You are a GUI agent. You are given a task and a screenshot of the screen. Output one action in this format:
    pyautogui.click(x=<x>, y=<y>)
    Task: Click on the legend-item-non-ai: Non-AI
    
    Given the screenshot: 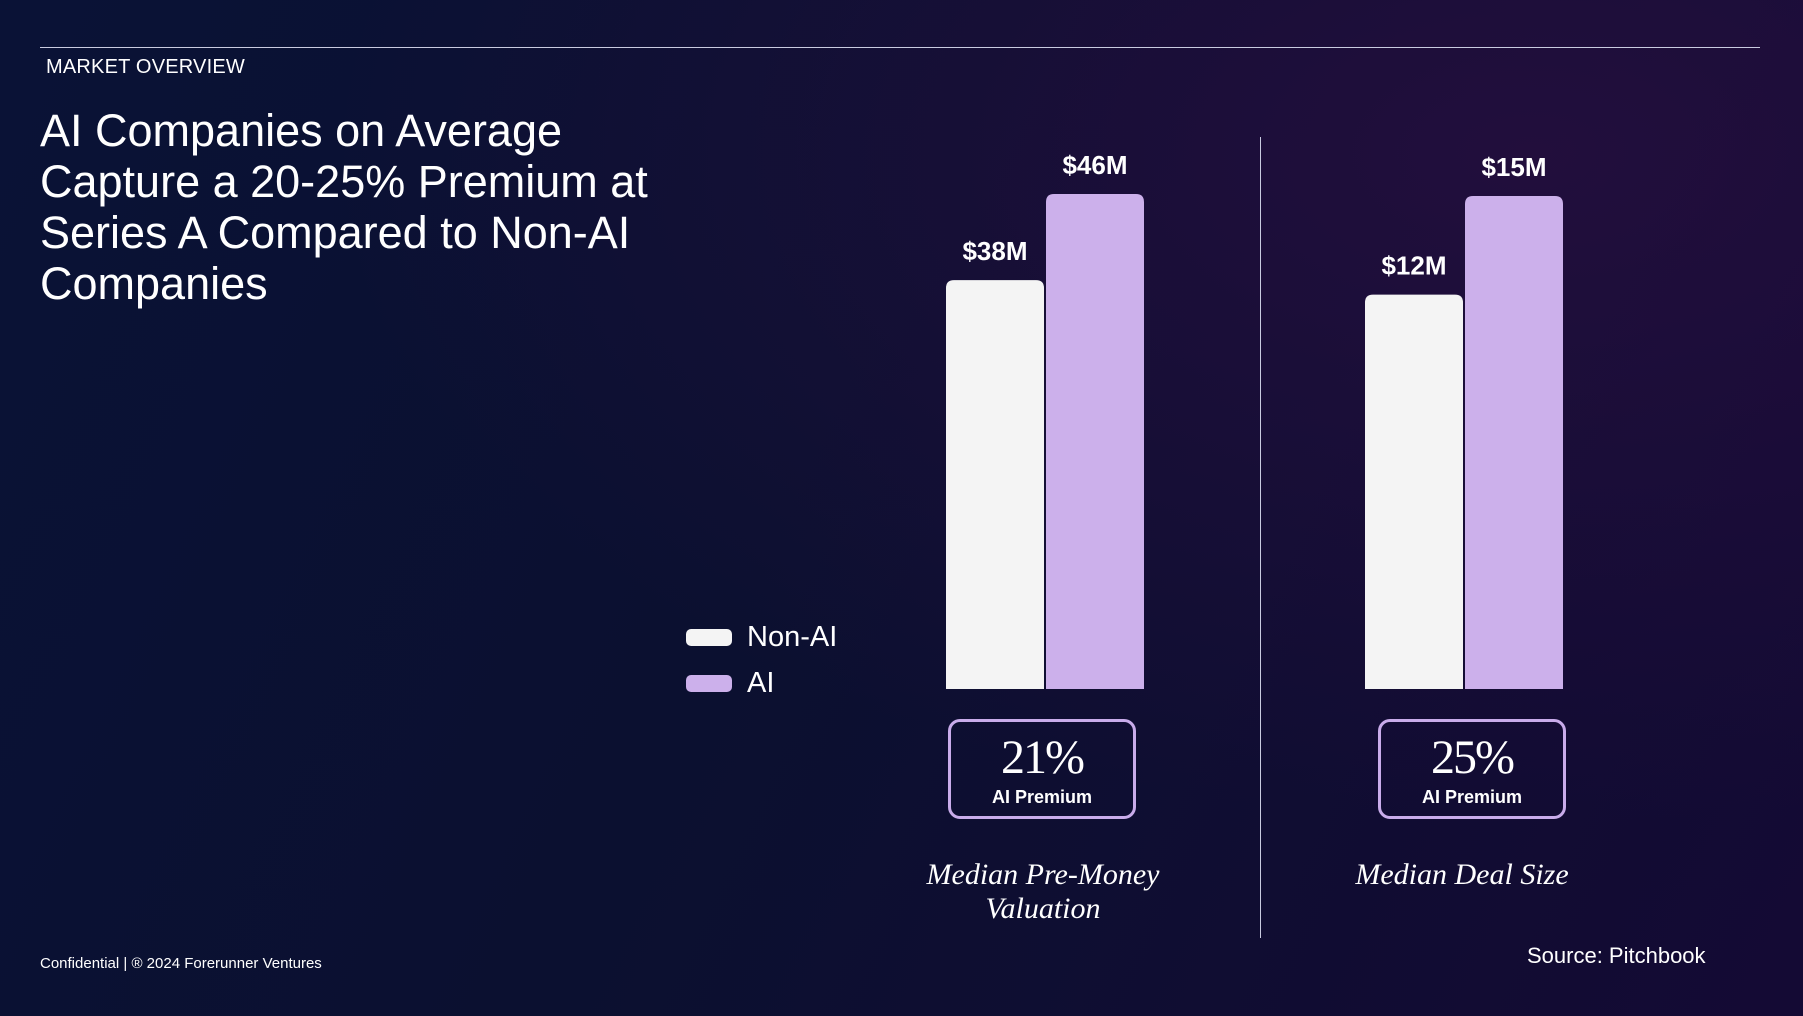 What is the action you would take?
    pyautogui.click(x=761, y=637)
    